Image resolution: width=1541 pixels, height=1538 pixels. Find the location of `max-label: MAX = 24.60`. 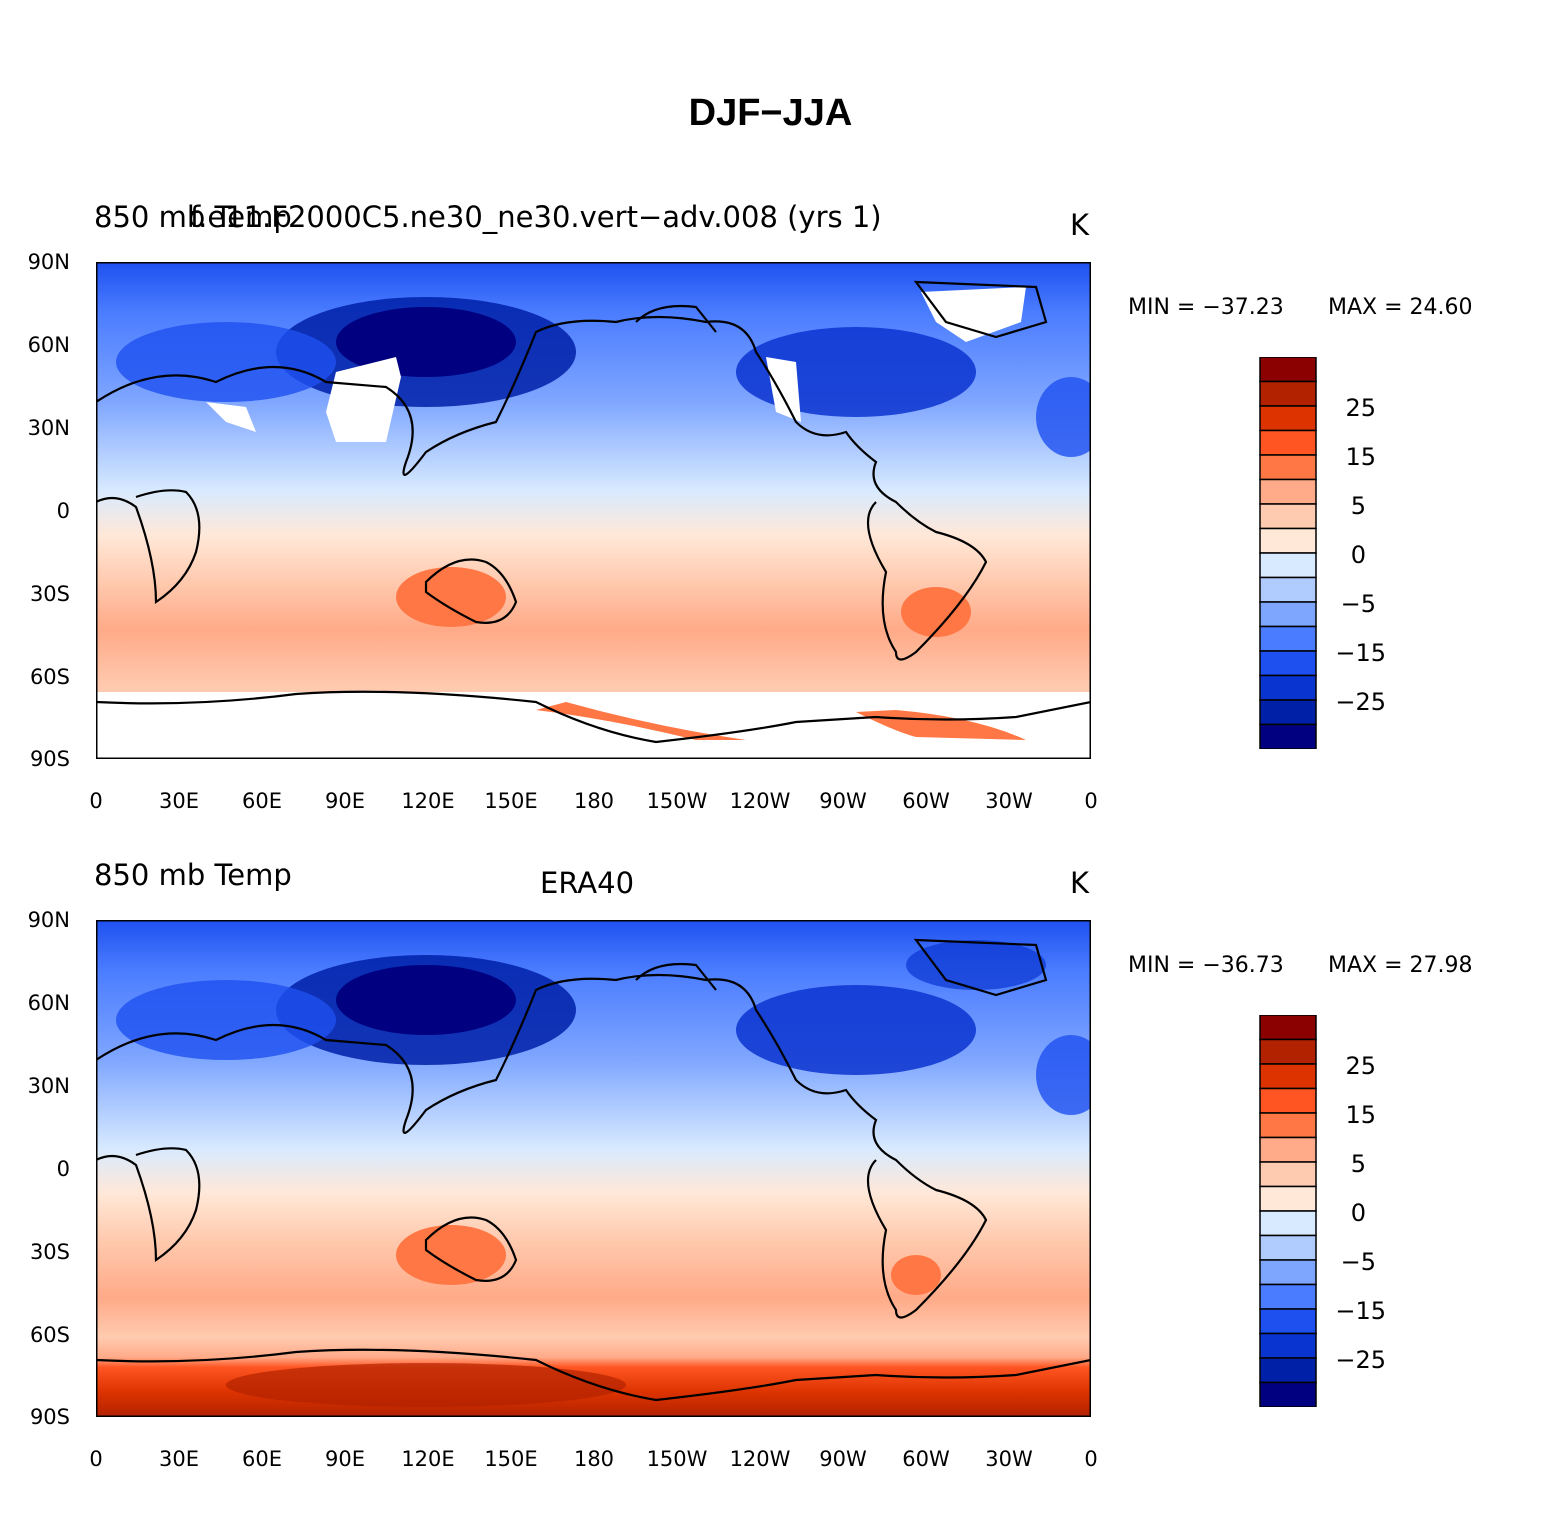

max-label: MAX = 24.60 is located at coordinates (1400, 307).